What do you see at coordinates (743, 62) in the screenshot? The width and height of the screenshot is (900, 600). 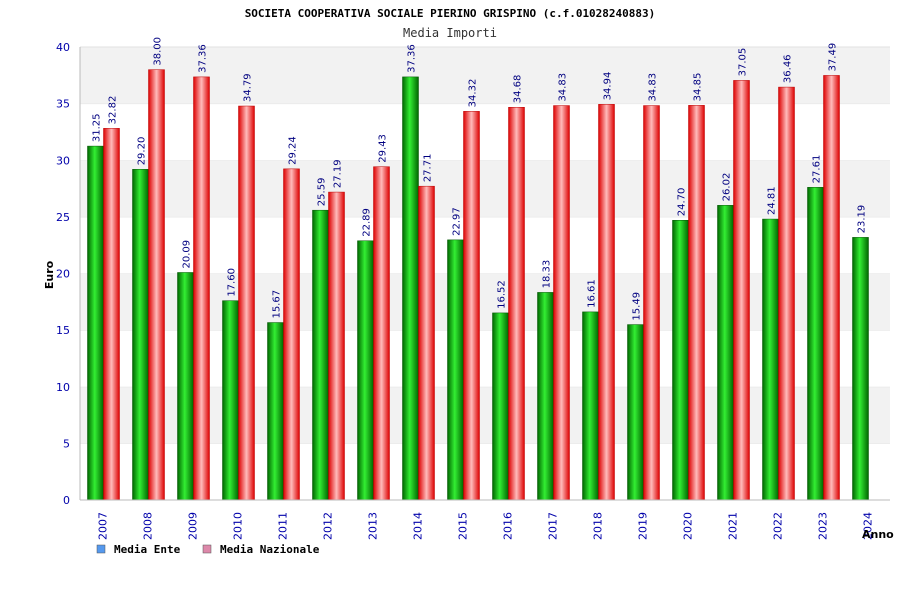 I see `data-label: 37.05` at bounding box center [743, 62].